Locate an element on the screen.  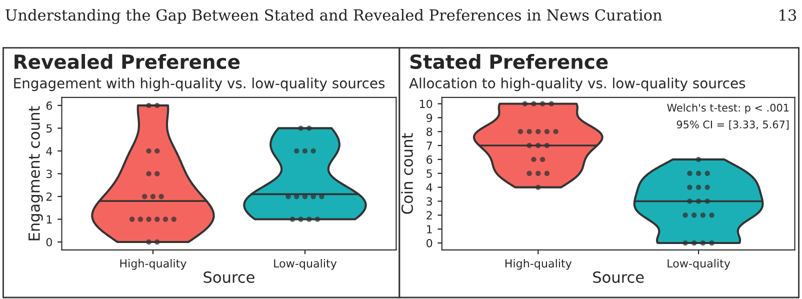
y-tick-label: 8 is located at coordinates (429, 132).